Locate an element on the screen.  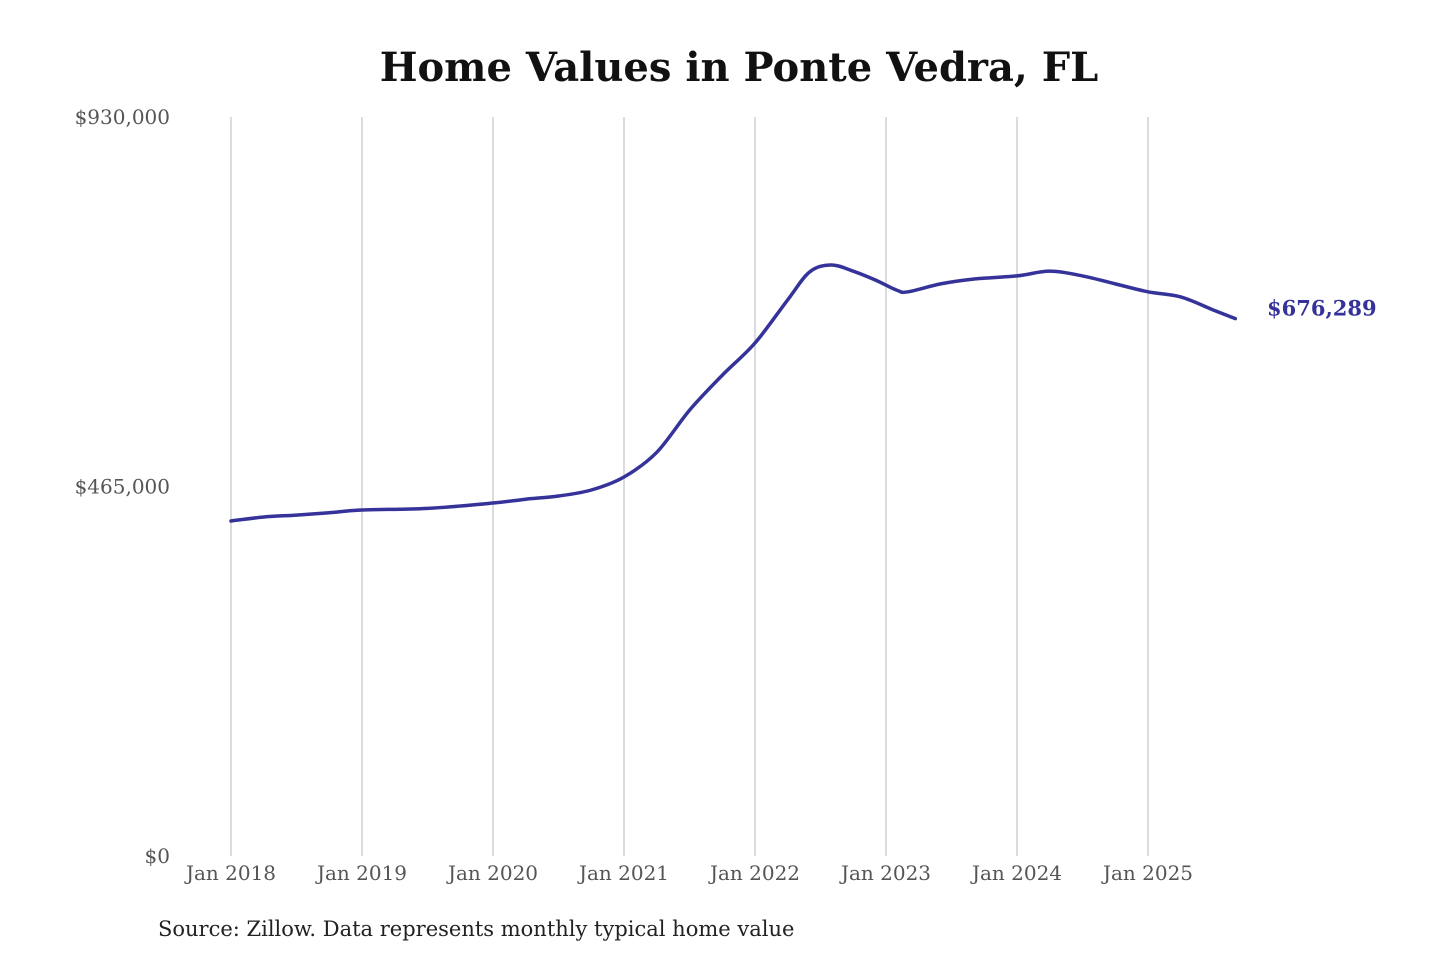
y-tick-label: $0 is located at coordinates (157, 856).